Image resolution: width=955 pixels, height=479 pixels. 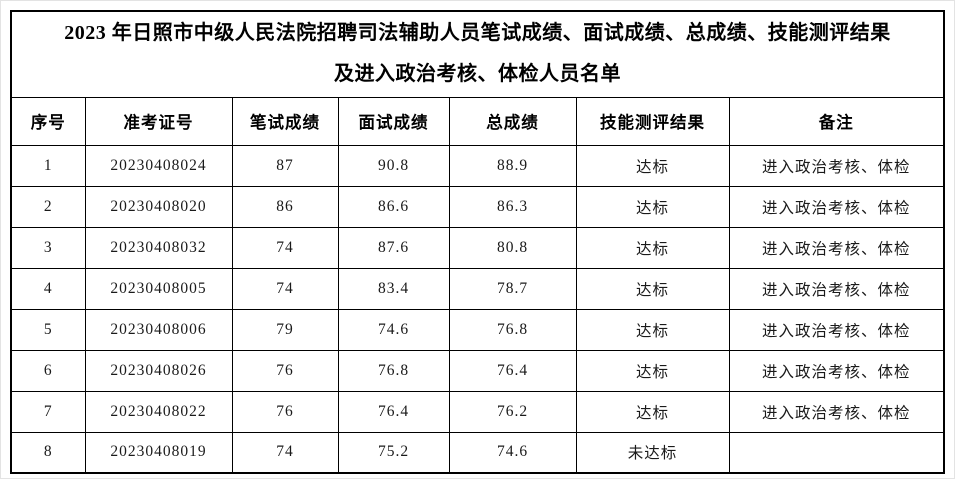 I want to click on cell-interview-score: 86.6, so click(x=393, y=206).